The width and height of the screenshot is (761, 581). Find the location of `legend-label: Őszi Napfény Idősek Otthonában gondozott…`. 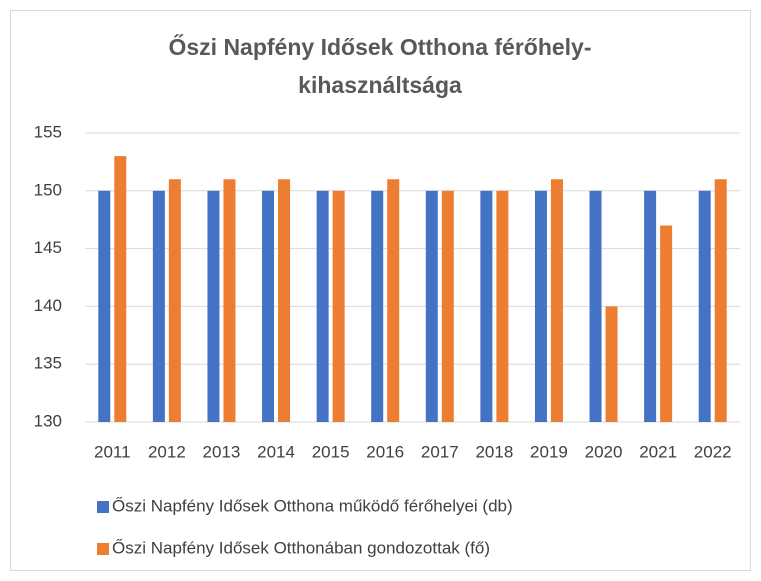

legend-label: Őszi Napfény Idősek Otthonában gondozott… is located at coordinates (301, 547).